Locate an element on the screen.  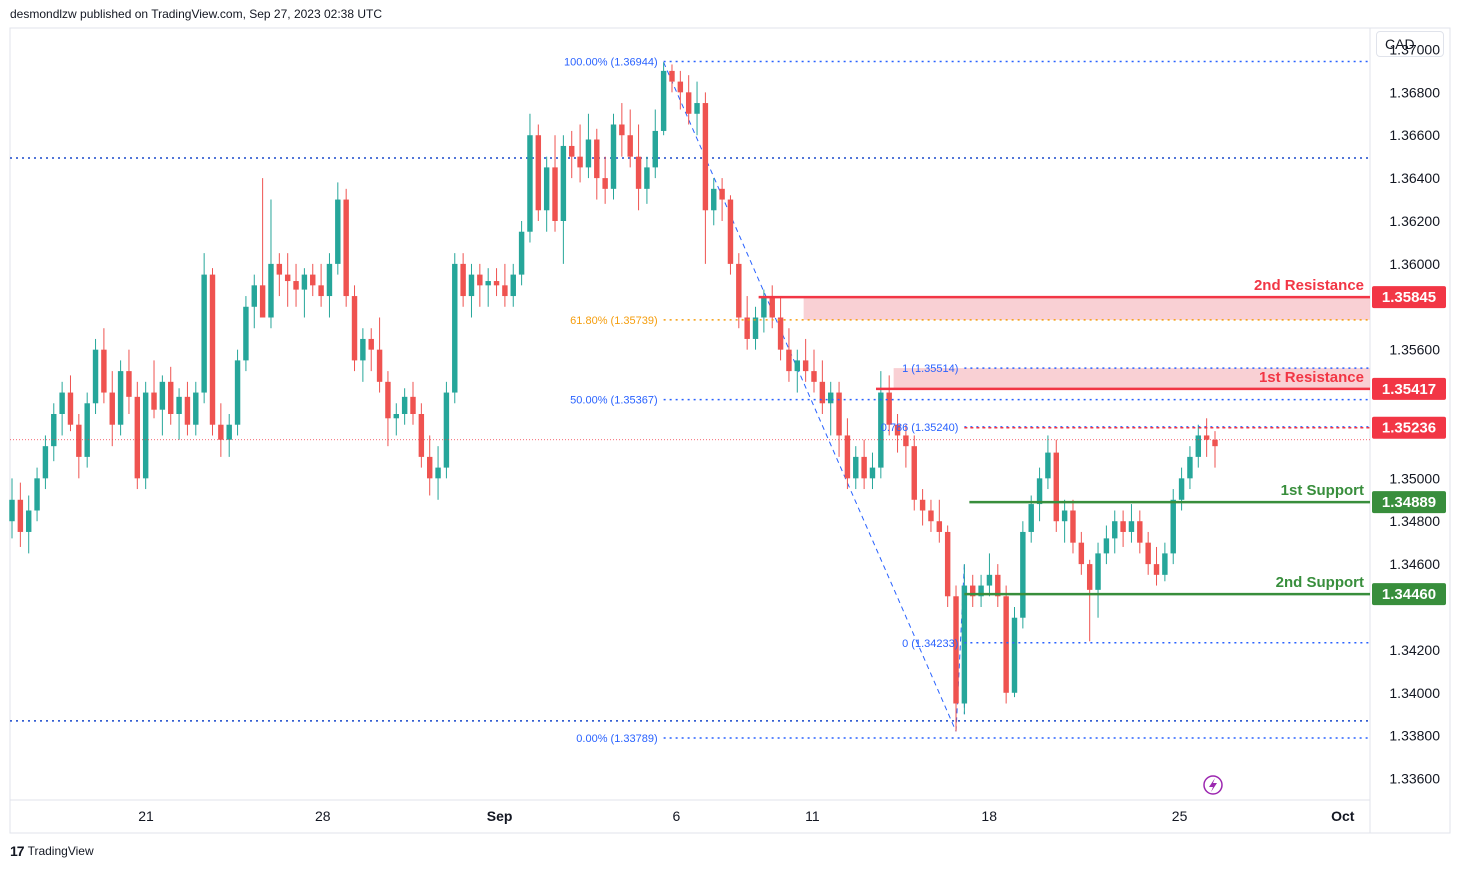
currency-selector: CAD is located at coordinates (1410, 44).